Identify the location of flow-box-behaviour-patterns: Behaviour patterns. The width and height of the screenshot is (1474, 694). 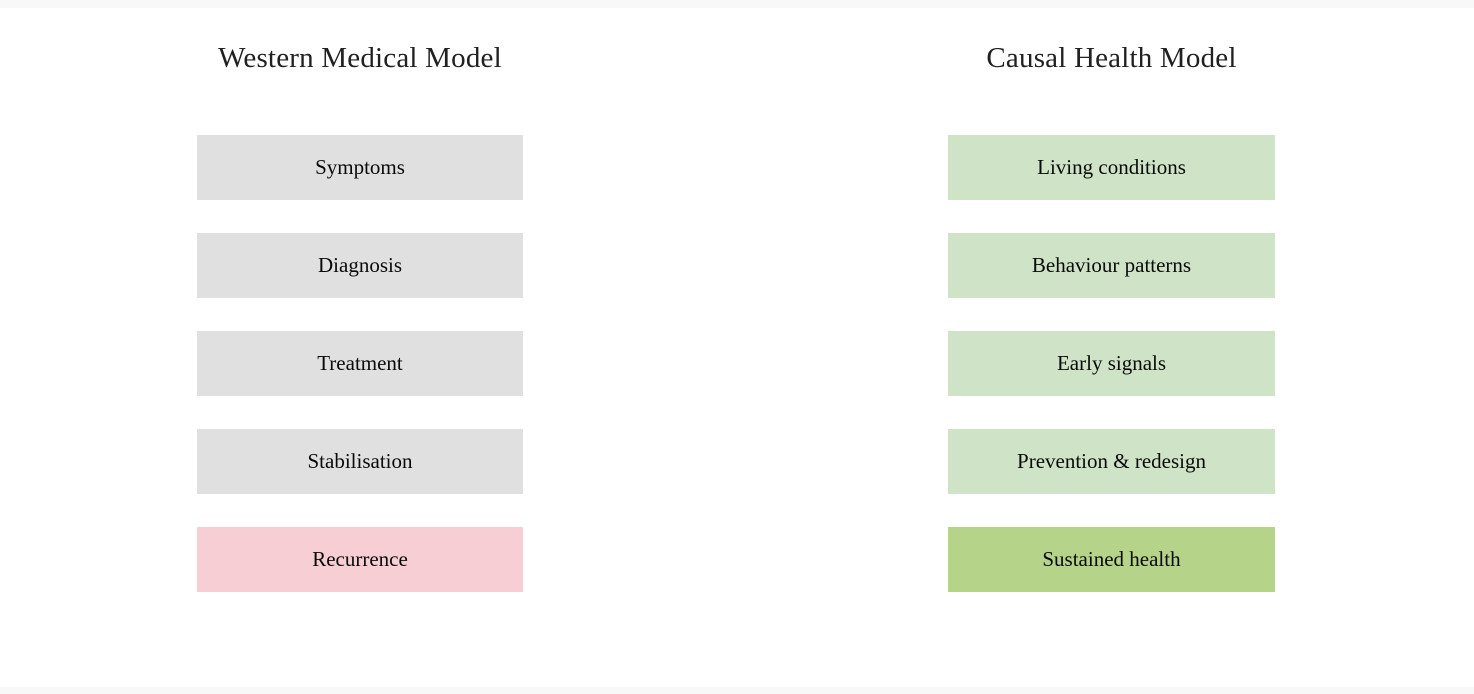
(1111, 265).